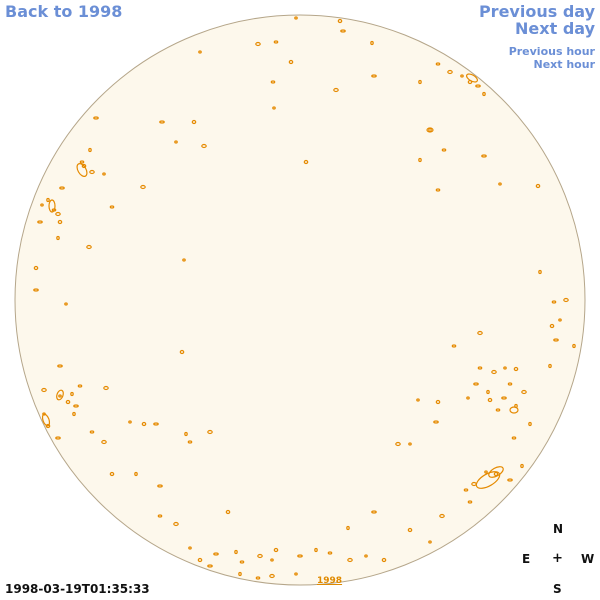 The width and height of the screenshot is (600, 600). Describe the element at coordinates (555, 28) in the screenshot. I see `next-day-link: Next day` at that location.